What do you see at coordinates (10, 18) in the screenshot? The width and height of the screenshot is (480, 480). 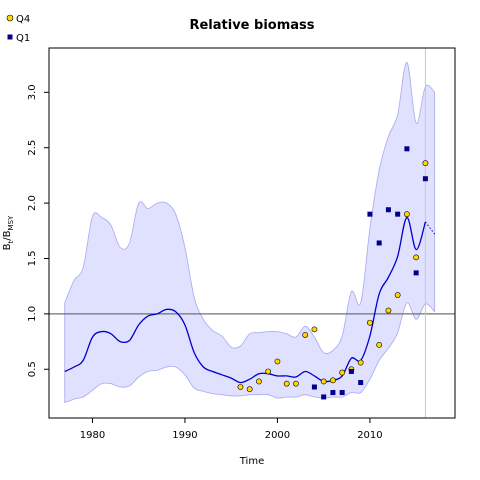 I see `legend-marker-q4` at bounding box center [10, 18].